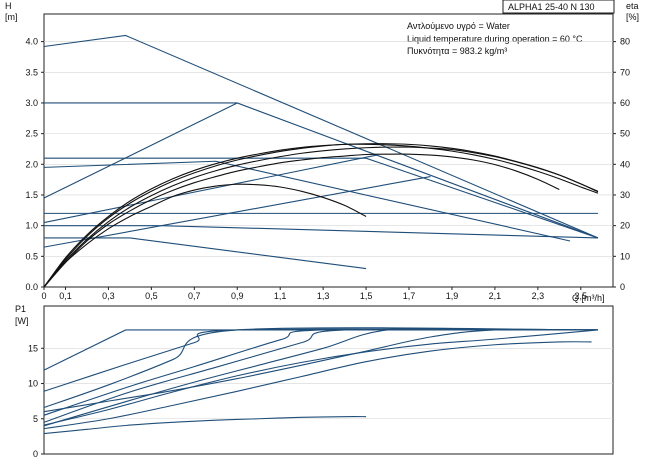  Describe the element at coordinates (366, 296) in the screenshot. I see `flow-tick-label: 1,5` at that location.